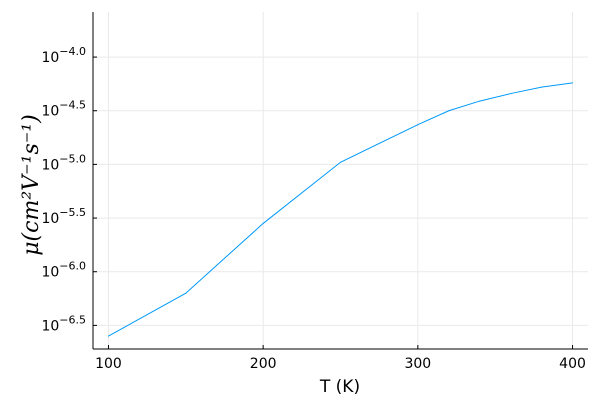 The width and height of the screenshot is (600, 400). What do you see at coordinates (63, 109) in the screenshot?
I see `y-tick-label: 10−4.5` at bounding box center [63, 109].